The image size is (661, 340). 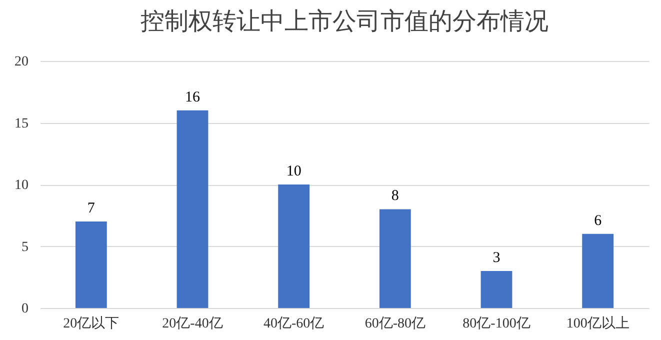 I want to click on data-label: 7, so click(x=91, y=208).